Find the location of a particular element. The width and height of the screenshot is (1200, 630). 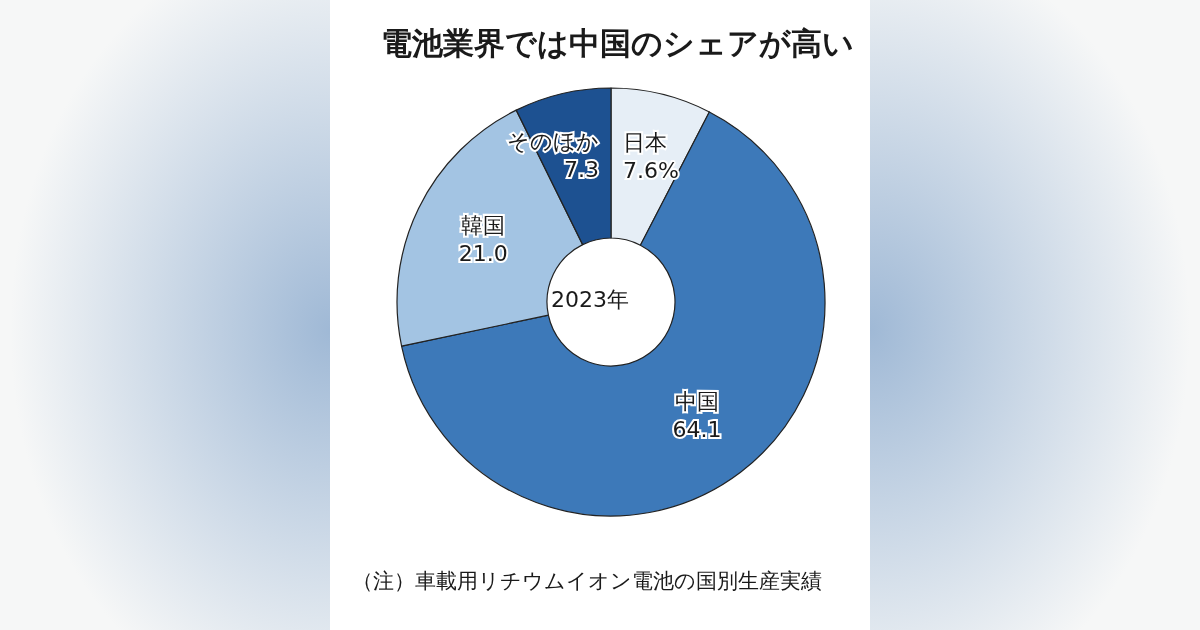

slice-label: そのほか is located at coordinates (553, 142).